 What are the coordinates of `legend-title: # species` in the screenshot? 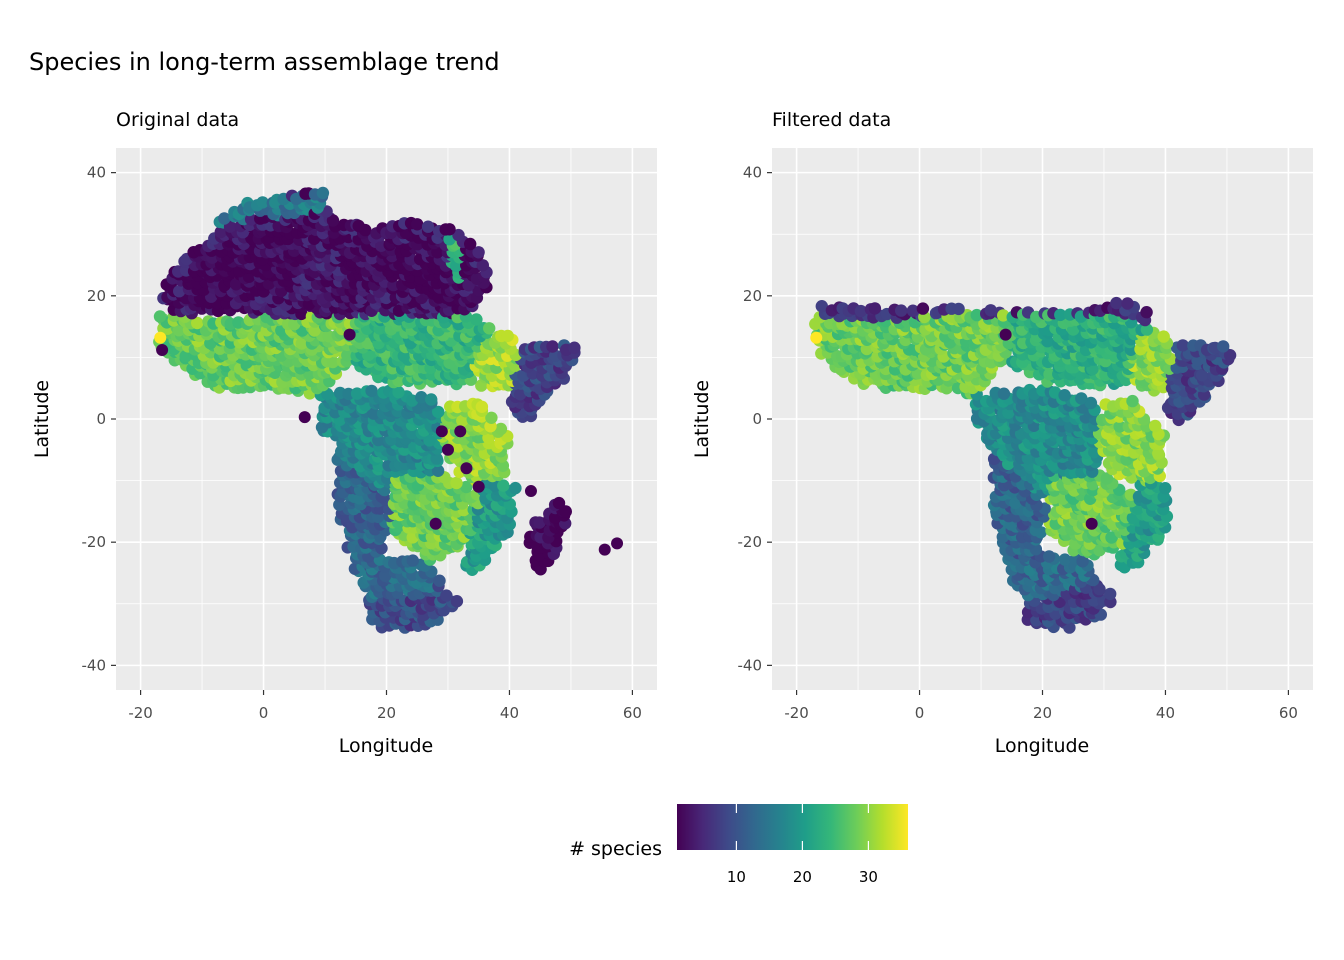 It's located at (615, 849).